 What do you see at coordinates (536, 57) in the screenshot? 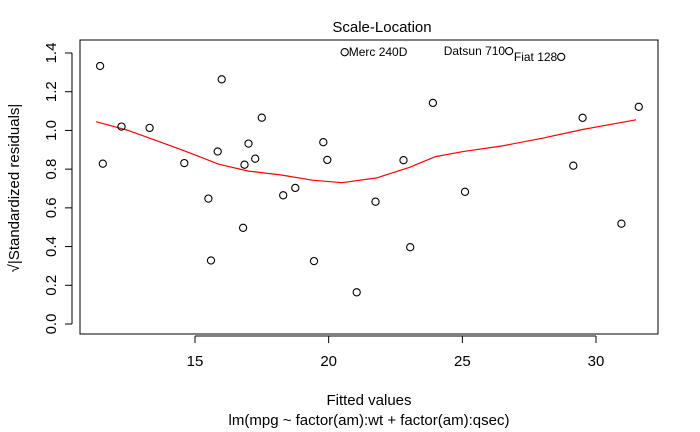
I see `point-annotation: Fiat 128` at bounding box center [536, 57].